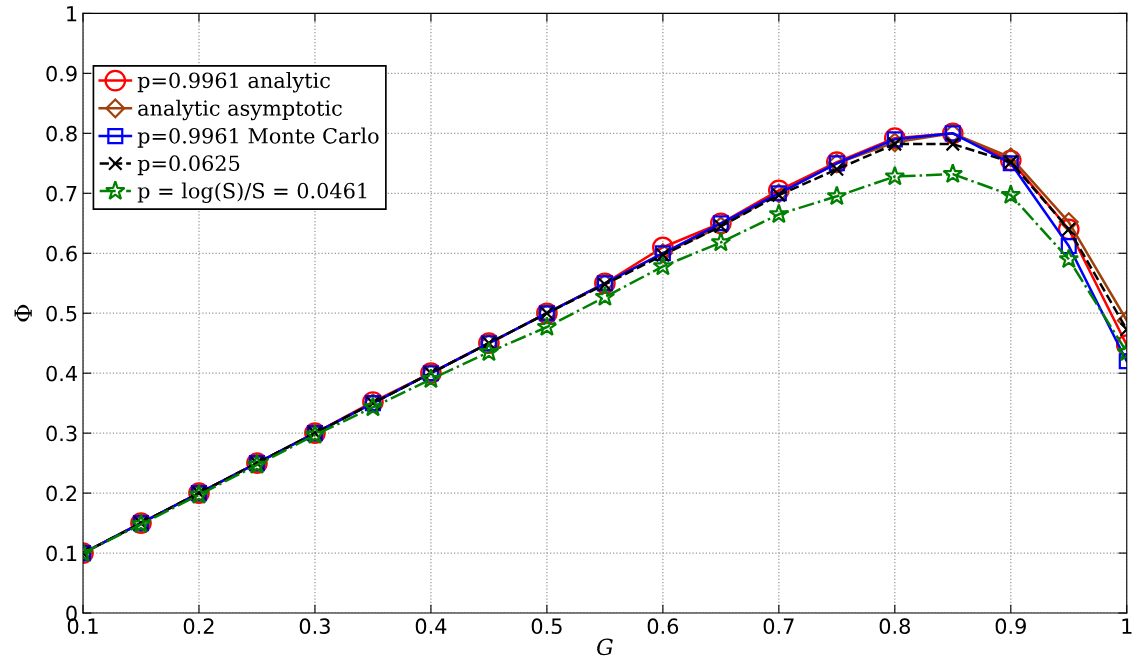 The height and width of the screenshot is (670, 1137). I want to click on y-tick-label: 0.9, so click(61, 73).